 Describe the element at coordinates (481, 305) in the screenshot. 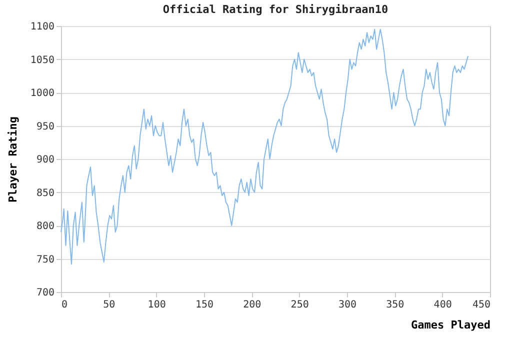

I see `x-tick-label: 450` at that location.